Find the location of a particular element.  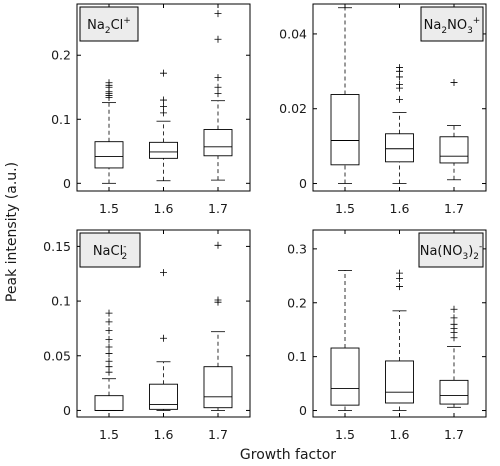

x-axis-label: Growth factor is located at coordinates (288, 455).